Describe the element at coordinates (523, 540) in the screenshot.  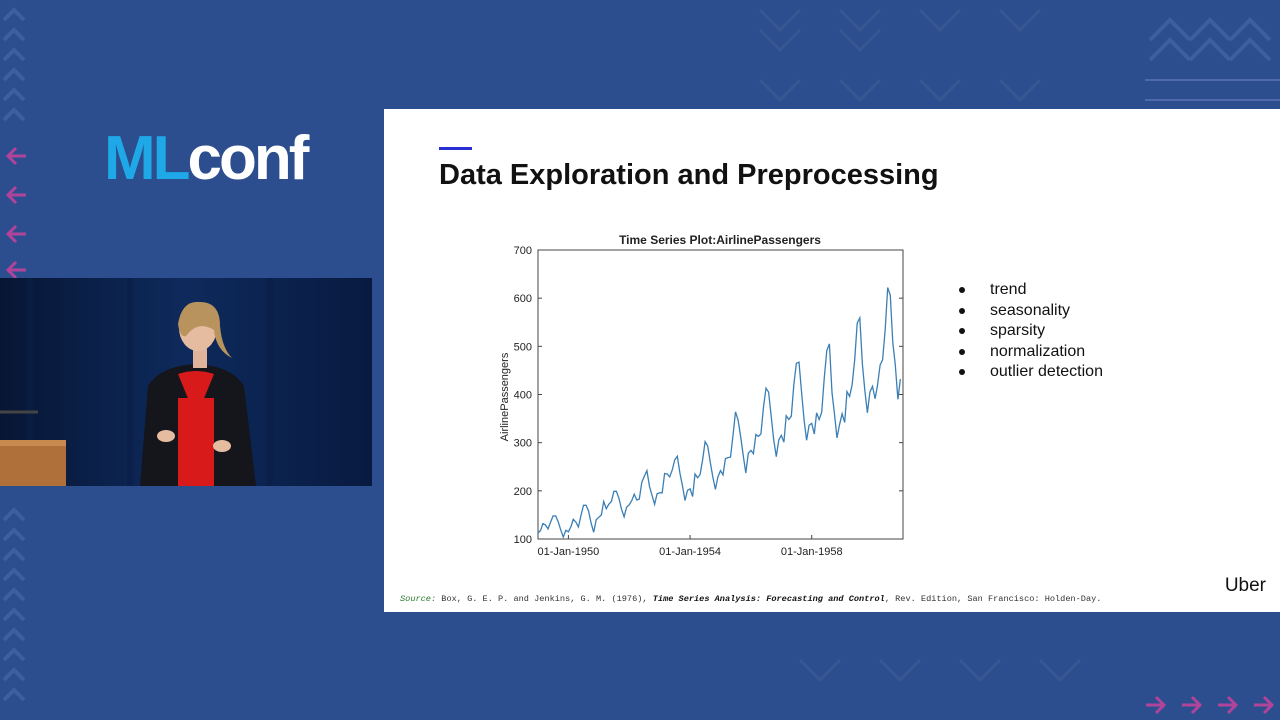
I see `y-tick-label: 100` at that location.